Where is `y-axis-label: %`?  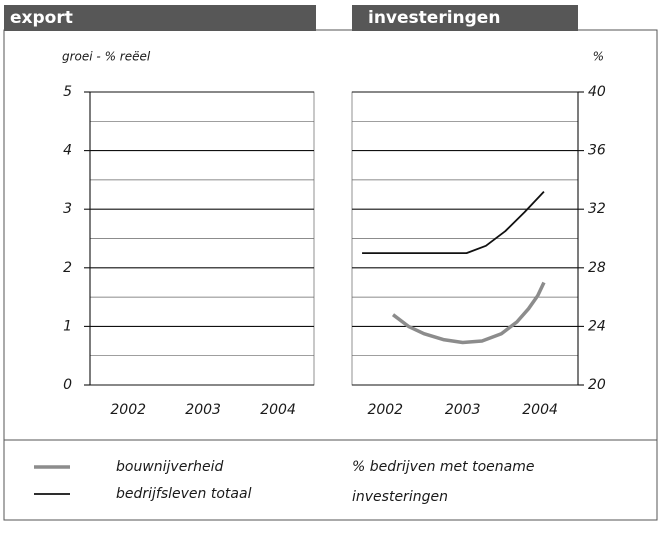
y-axis-label: % is located at coordinates (598, 57).